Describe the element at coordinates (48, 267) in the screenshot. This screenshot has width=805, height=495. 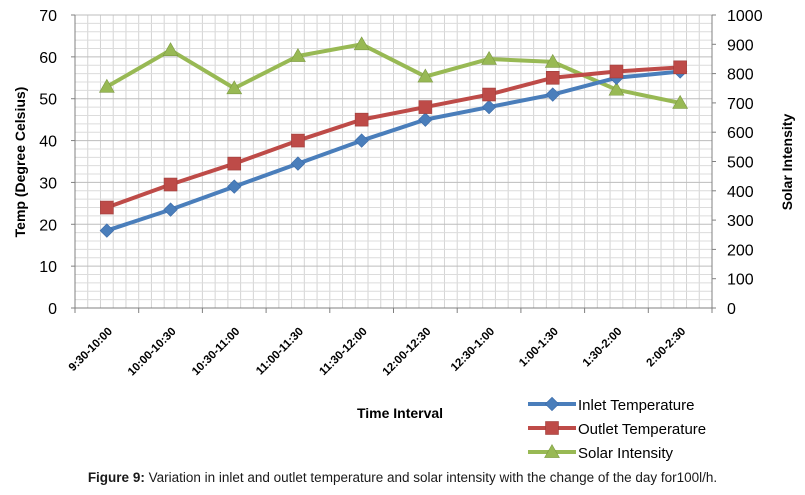
I see `left-tick-label: 10` at that location.